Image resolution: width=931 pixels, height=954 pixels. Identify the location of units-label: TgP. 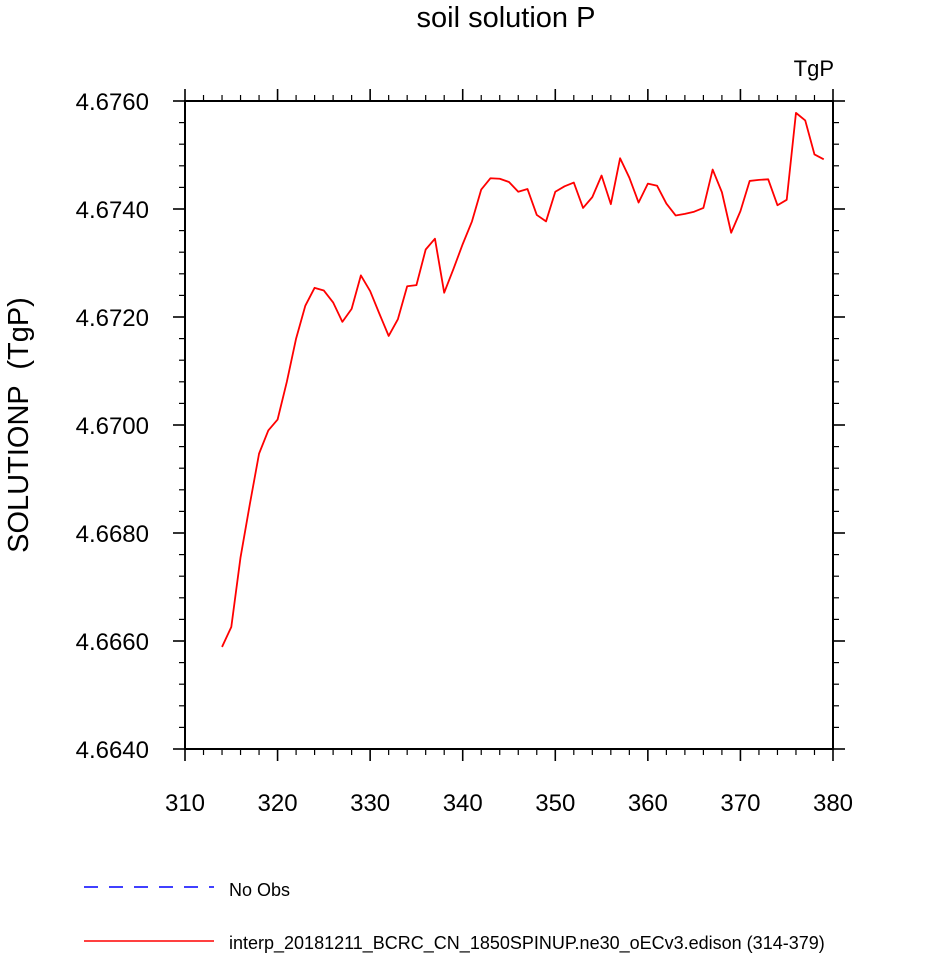
(814, 68).